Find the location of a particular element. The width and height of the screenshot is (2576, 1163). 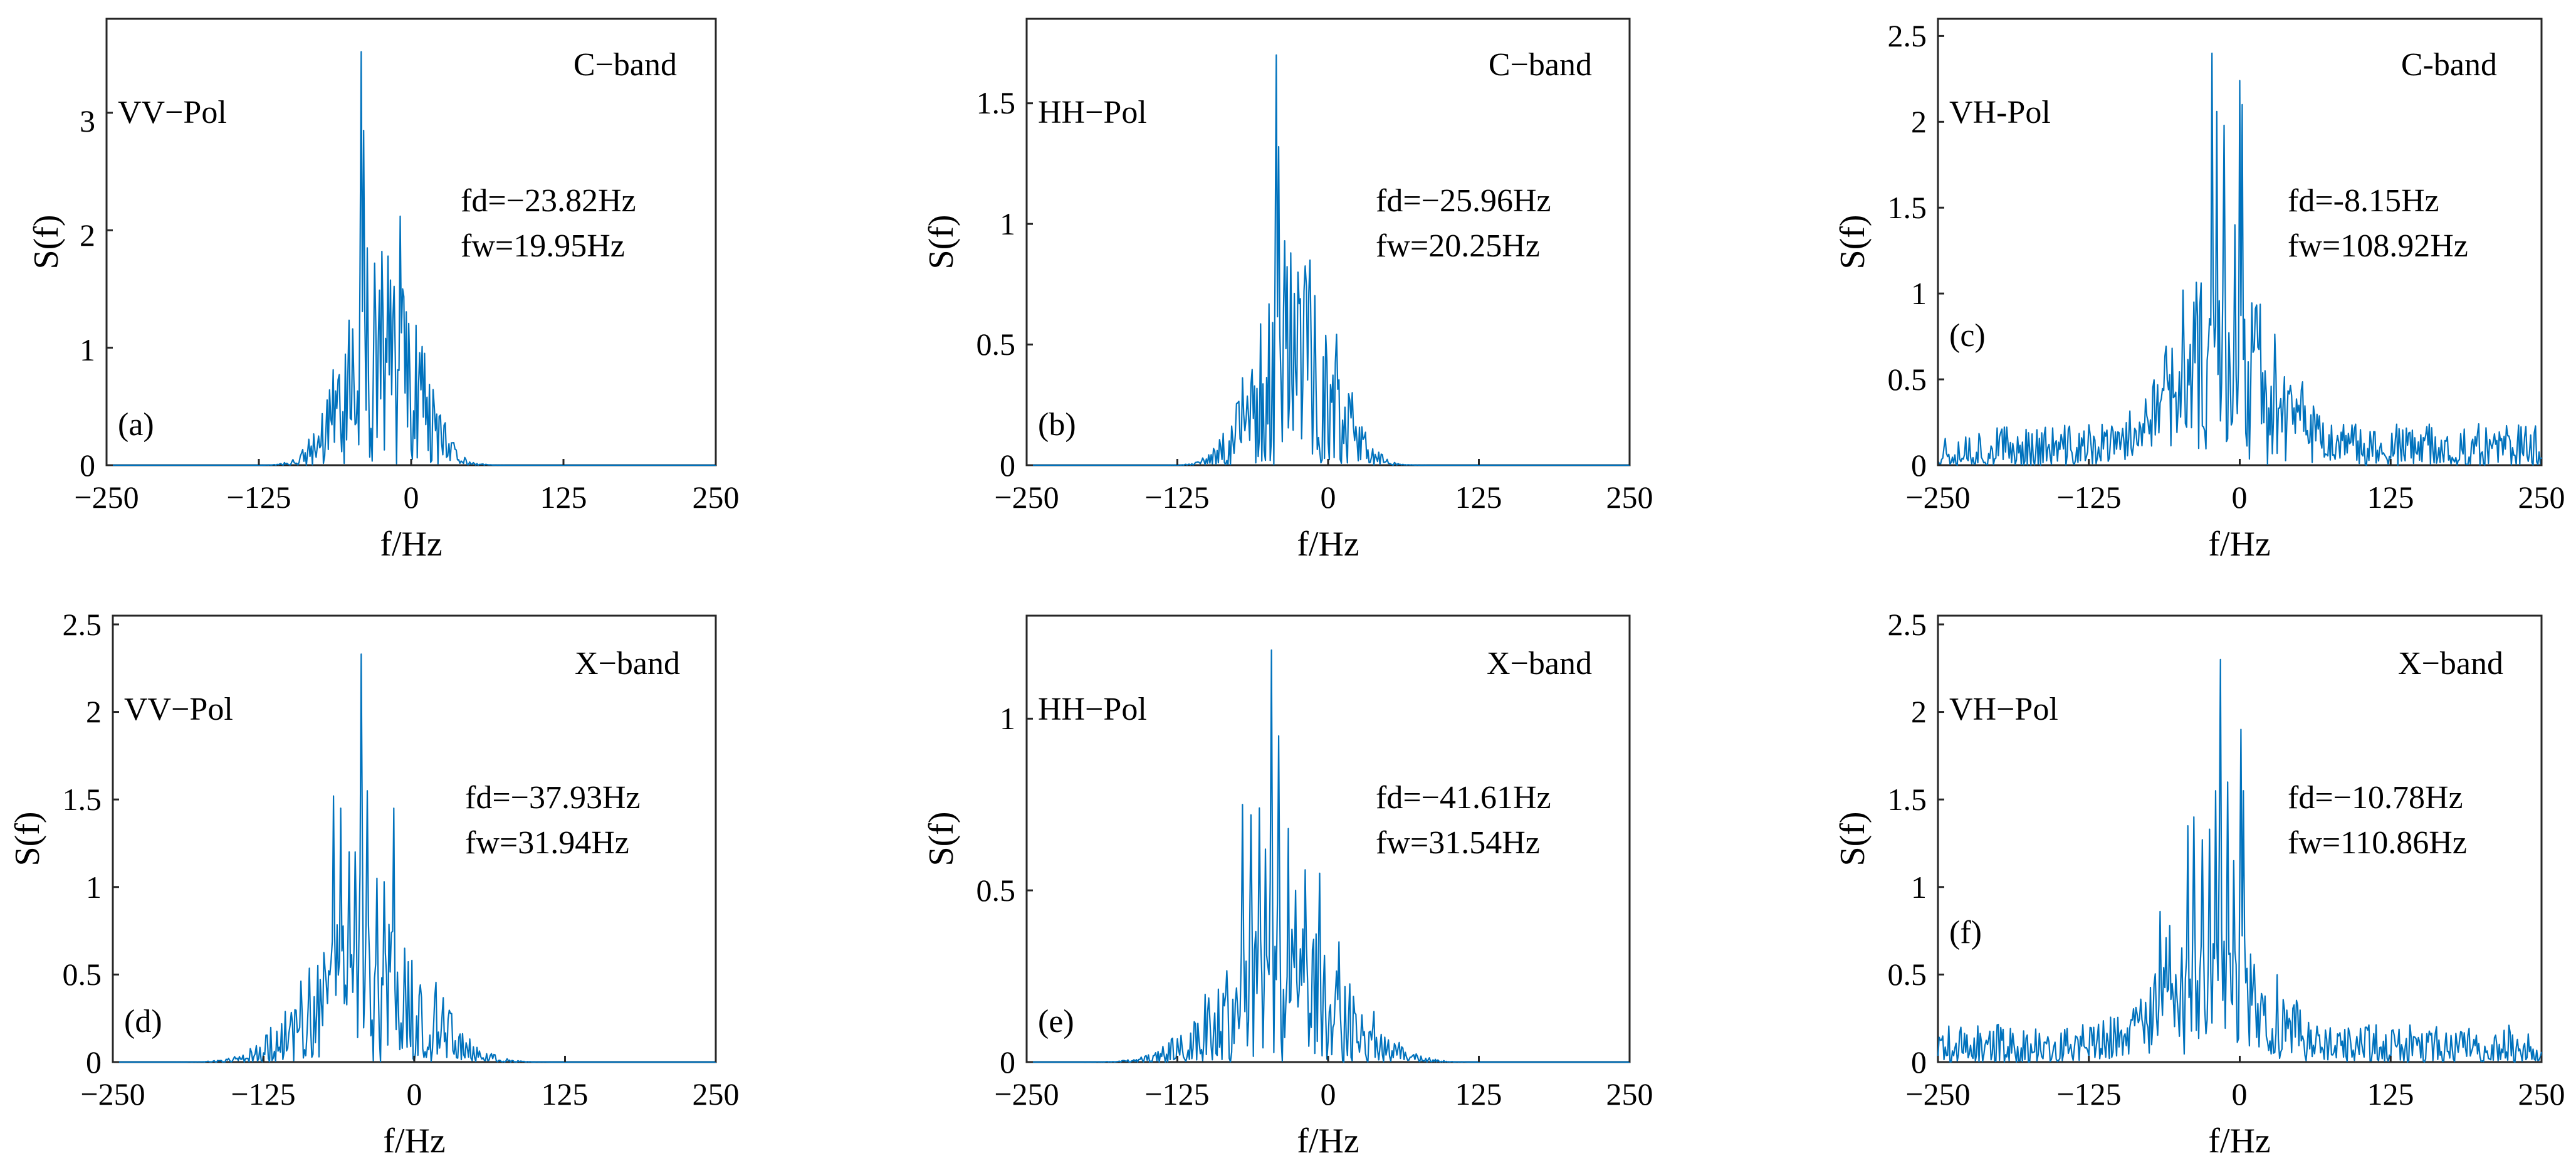

doppler-shift-label: fd=−25.96Hz is located at coordinates (1463, 201).